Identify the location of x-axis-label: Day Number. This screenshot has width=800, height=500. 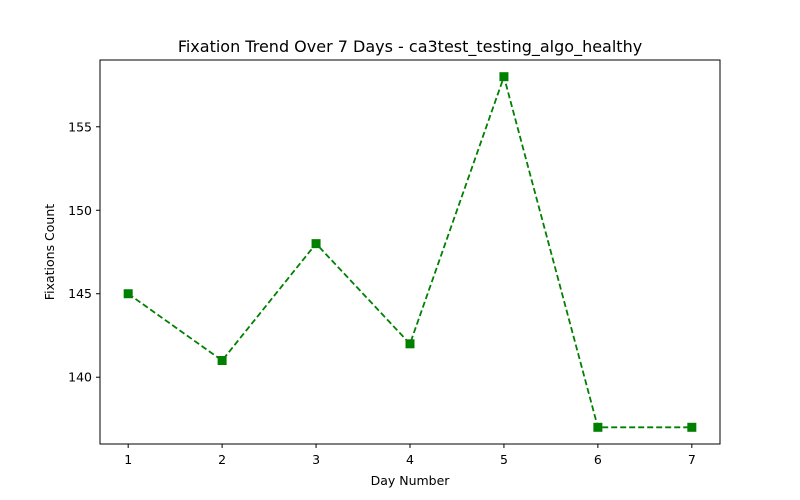
(411, 480).